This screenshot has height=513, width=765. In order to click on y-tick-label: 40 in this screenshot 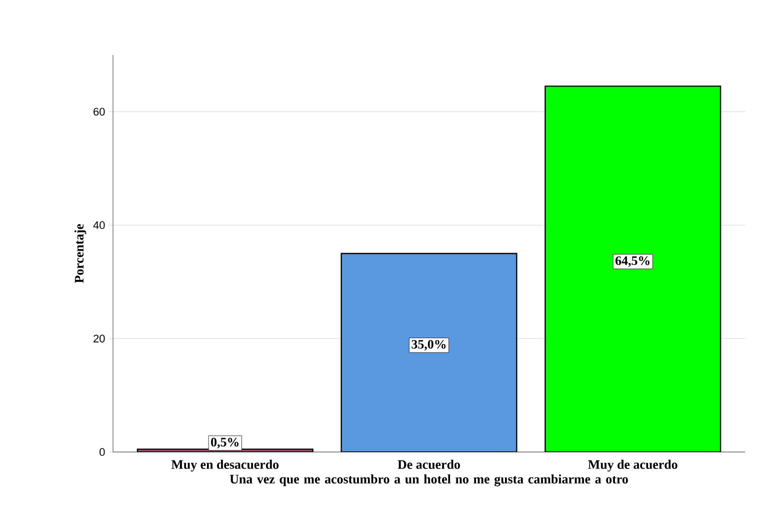, I will do `click(99, 225)`.